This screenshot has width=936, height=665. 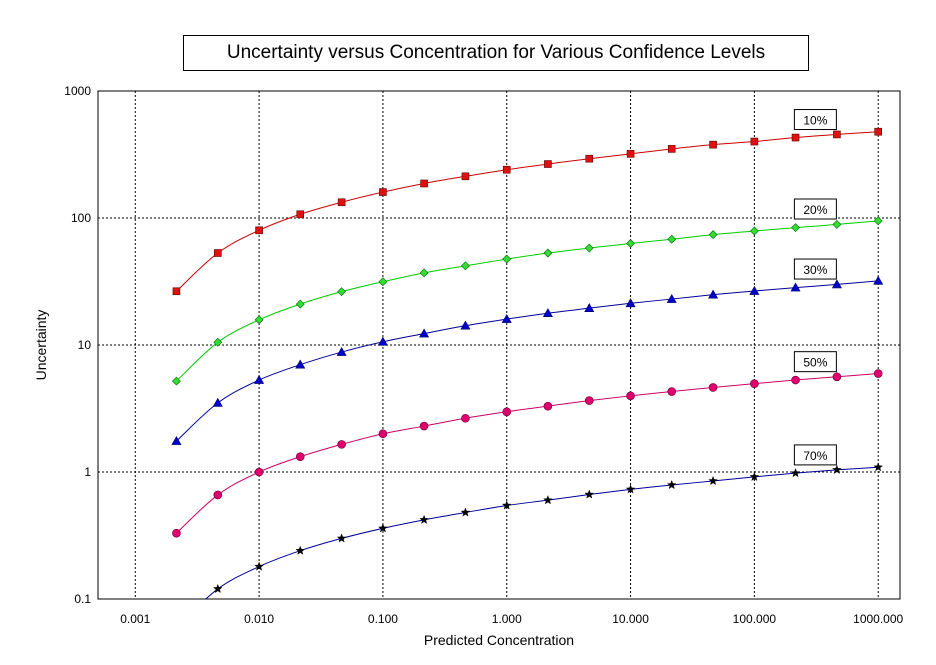 I want to click on series-label-10pct: 10%, so click(x=815, y=120).